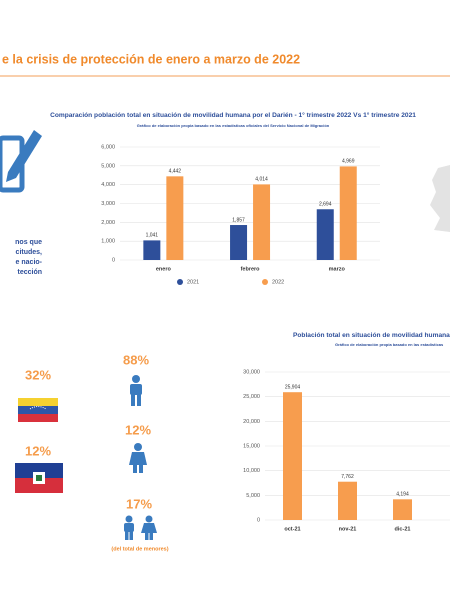  I want to click on value-label: 4,014, so click(261, 180).